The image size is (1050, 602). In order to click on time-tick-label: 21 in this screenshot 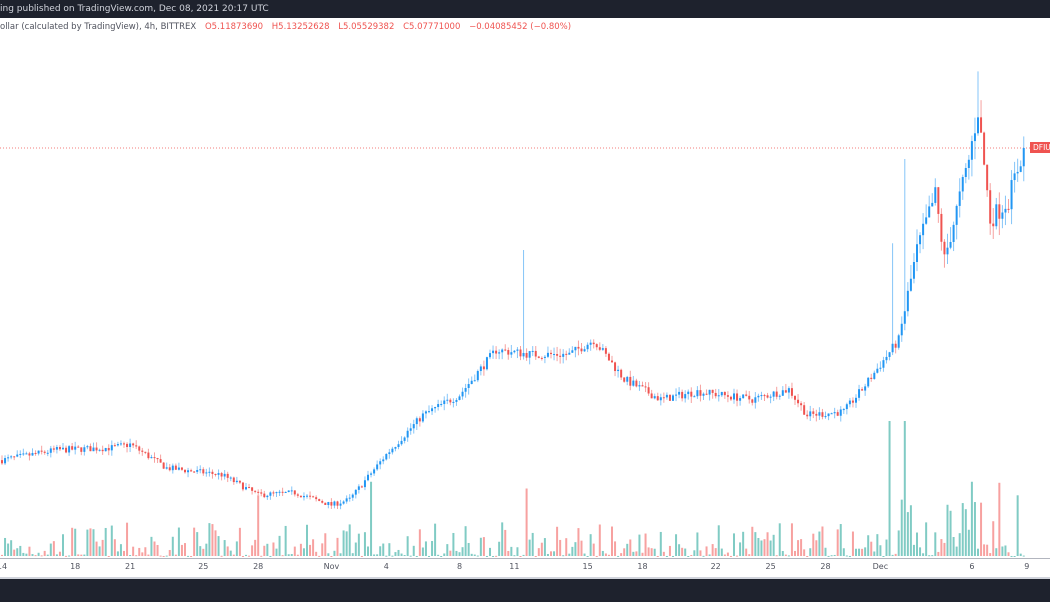, I will do `click(130, 566)`.